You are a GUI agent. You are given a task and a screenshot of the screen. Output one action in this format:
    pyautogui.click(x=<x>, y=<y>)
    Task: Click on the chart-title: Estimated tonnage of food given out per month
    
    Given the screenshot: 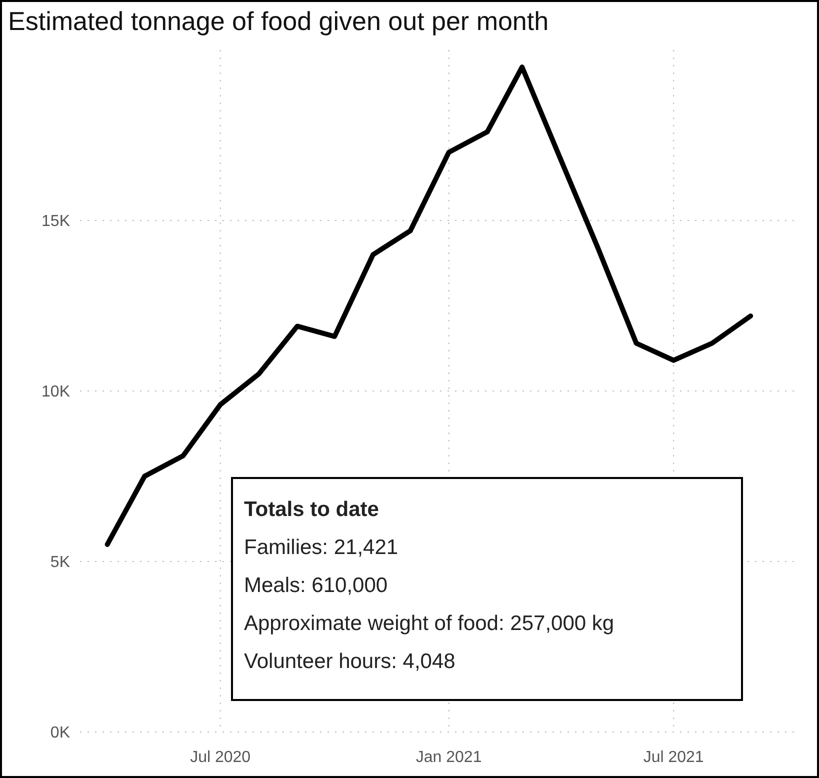 What is the action you would take?
    pyautogui.click(x=278, y=21)
    